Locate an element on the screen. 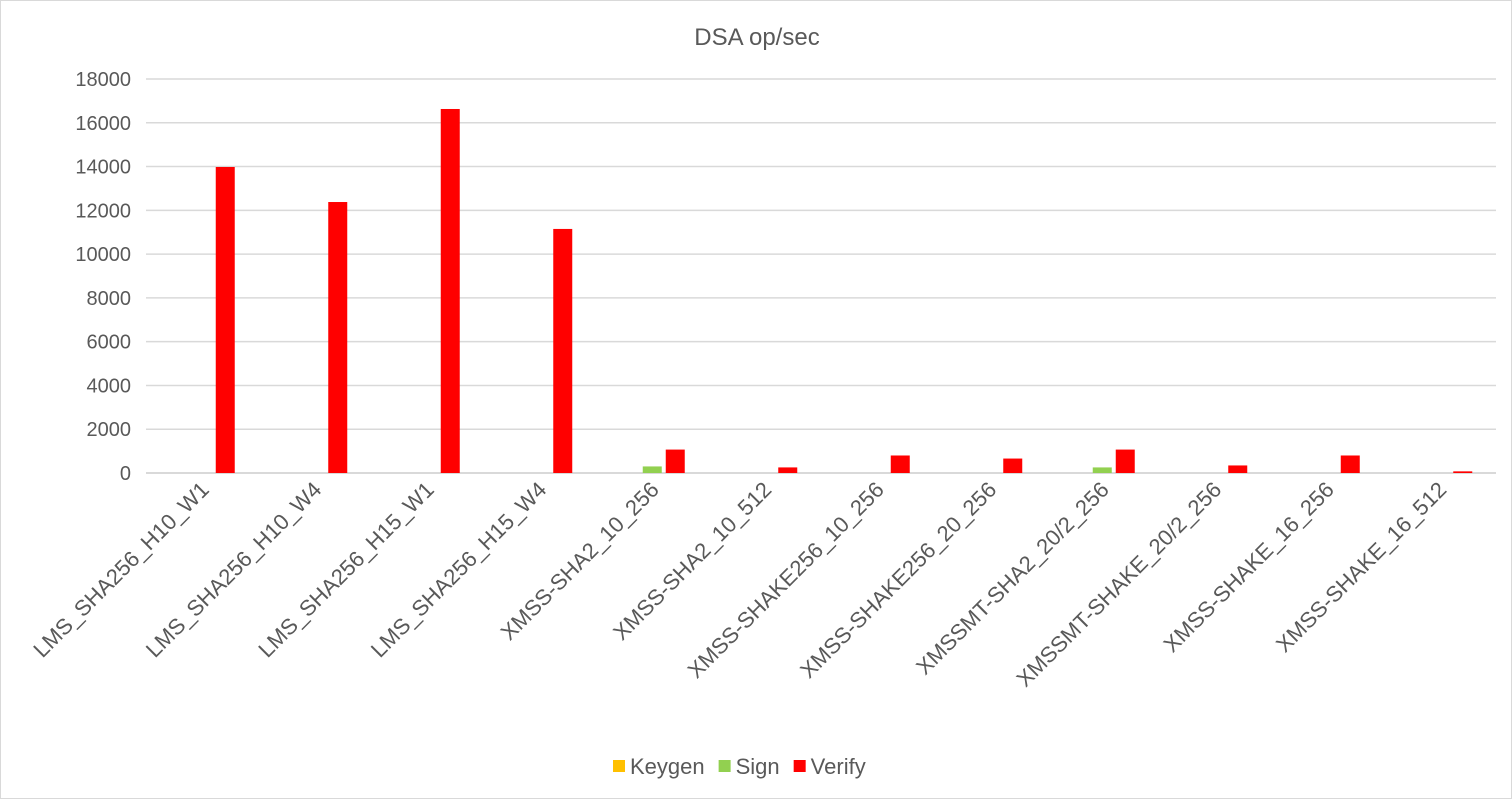 The width and height of the screenshot is (1512, 800). x-tick-label: XMSSMT-SHA2_20/2_256 is located at coordinates (1012, 578).